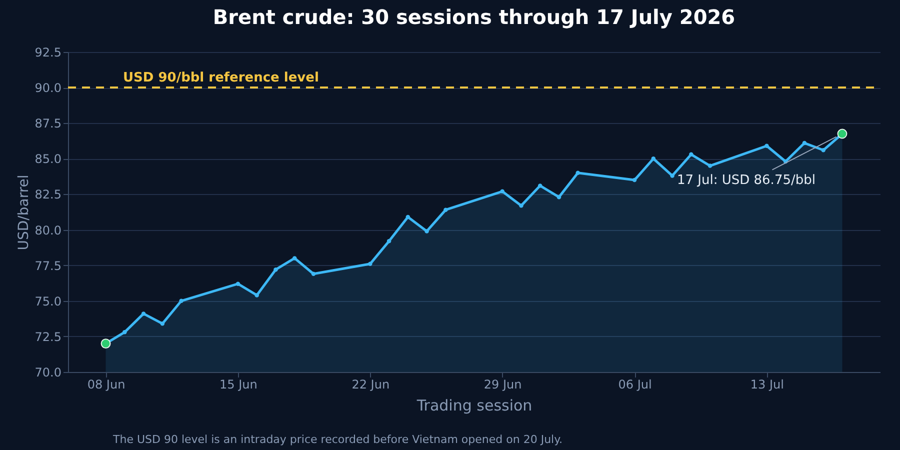 This screenshot has height=450, width=900. I want to click on x-tick-label: 08 Jun, so click(106, 385).